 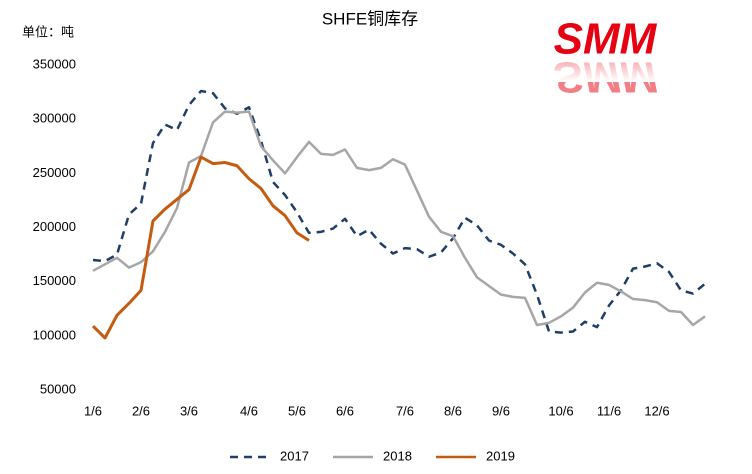 What do you see at coordinates (249, 410) in the screenshot?
I see `x-tick-label: 4/6` at bounding box center [249, 410].